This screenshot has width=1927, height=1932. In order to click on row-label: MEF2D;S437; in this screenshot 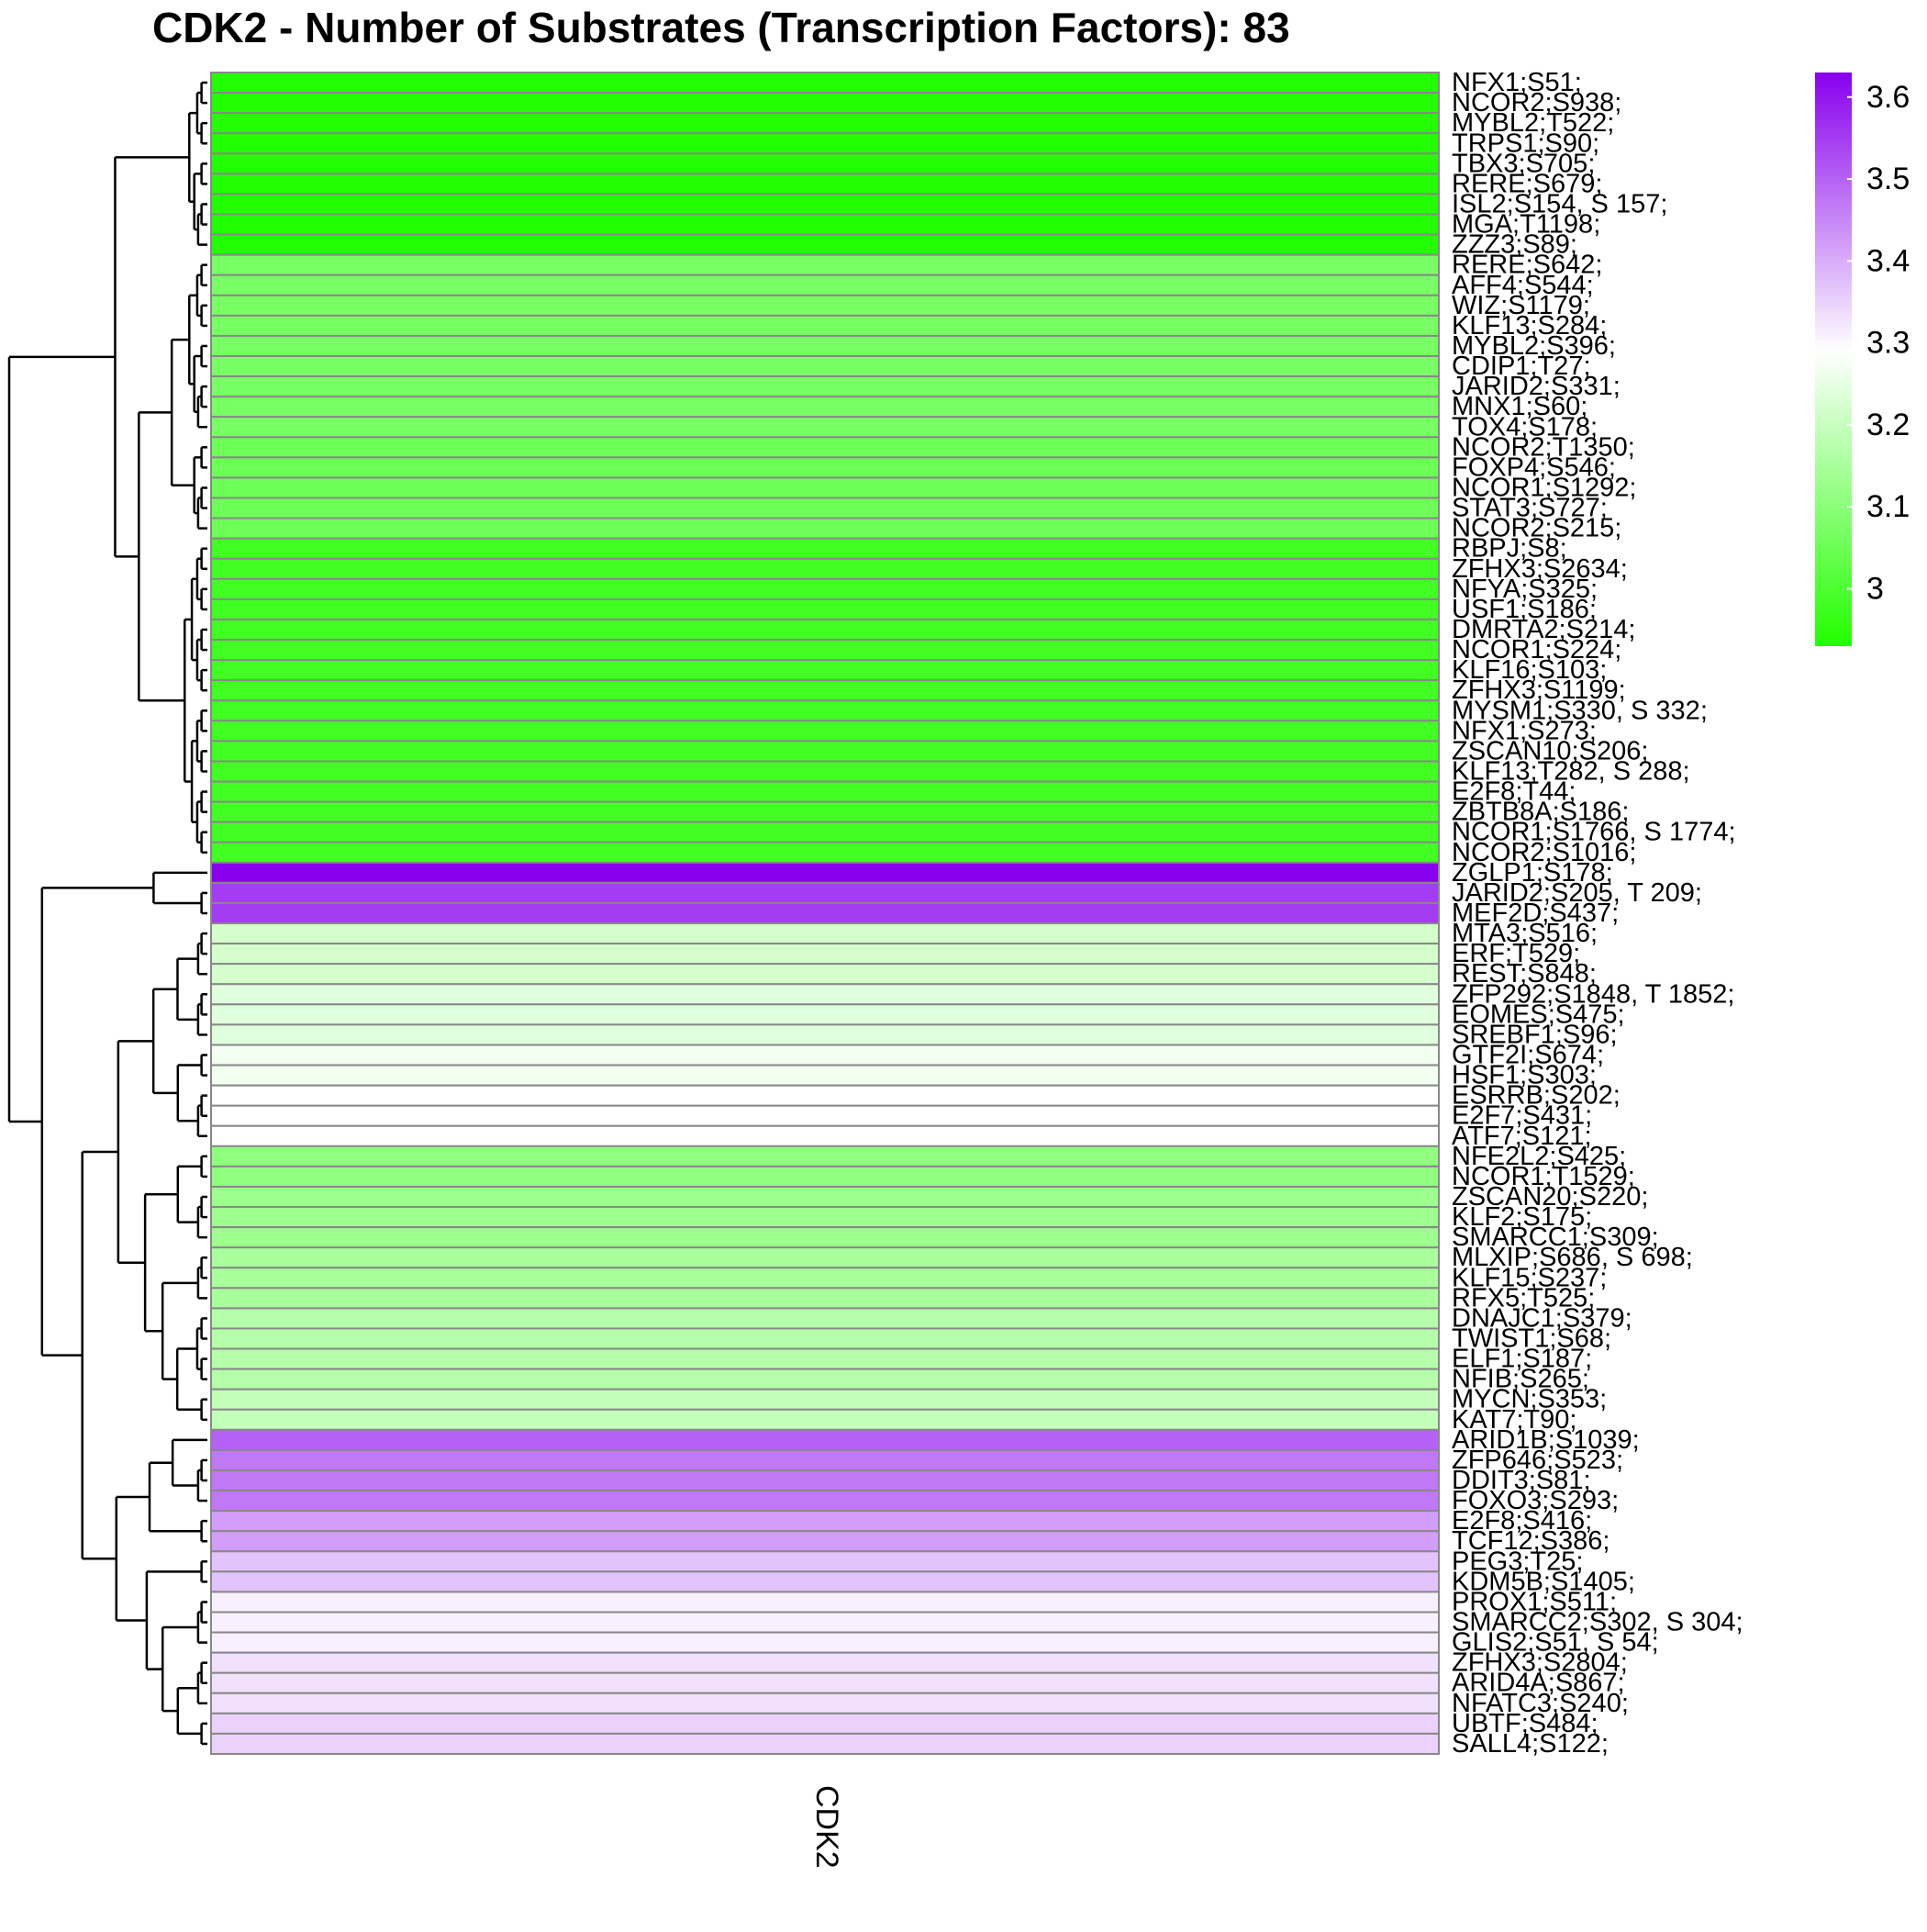, I will do `click(1535, 913)`.